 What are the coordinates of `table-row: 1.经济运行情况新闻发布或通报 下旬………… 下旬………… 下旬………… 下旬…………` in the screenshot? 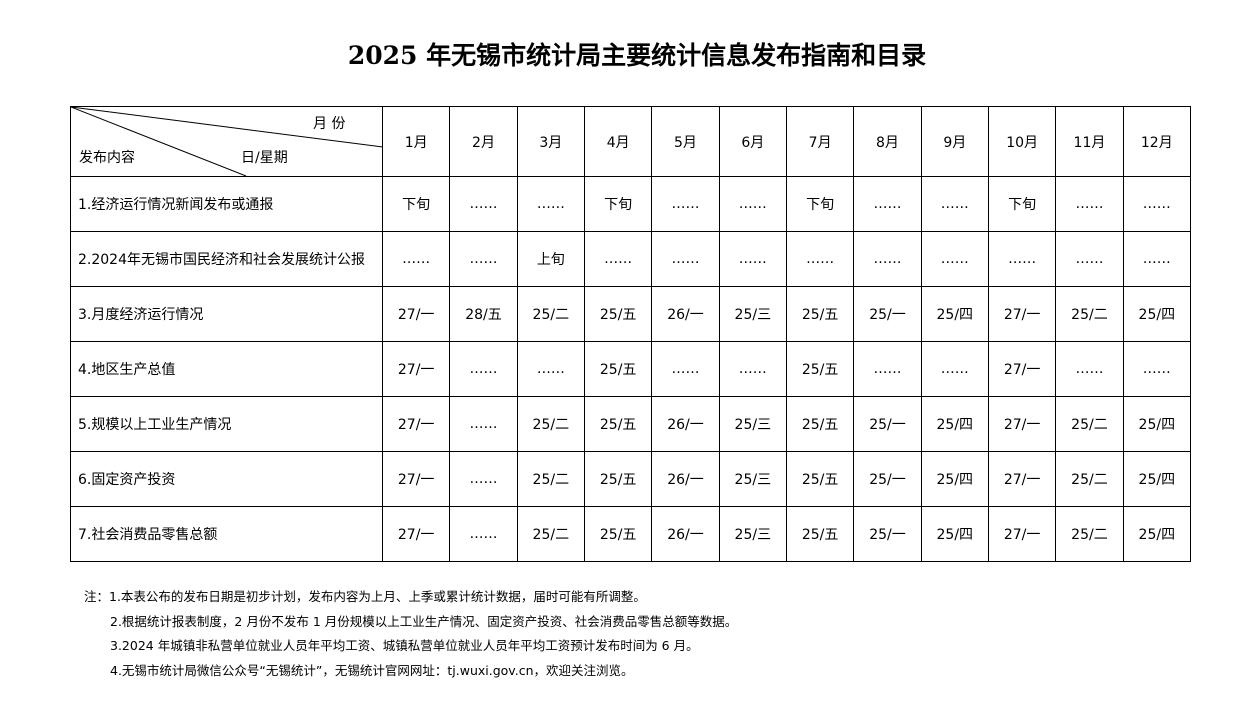 It's located at (631, 204).